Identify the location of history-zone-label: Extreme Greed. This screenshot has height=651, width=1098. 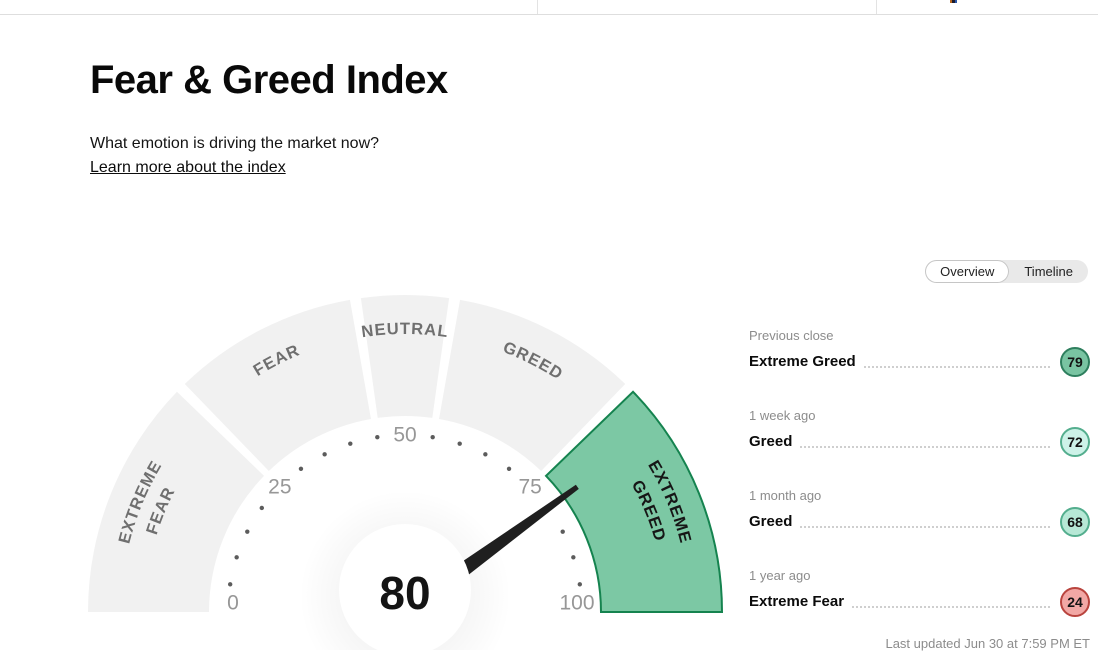
(802, 361).